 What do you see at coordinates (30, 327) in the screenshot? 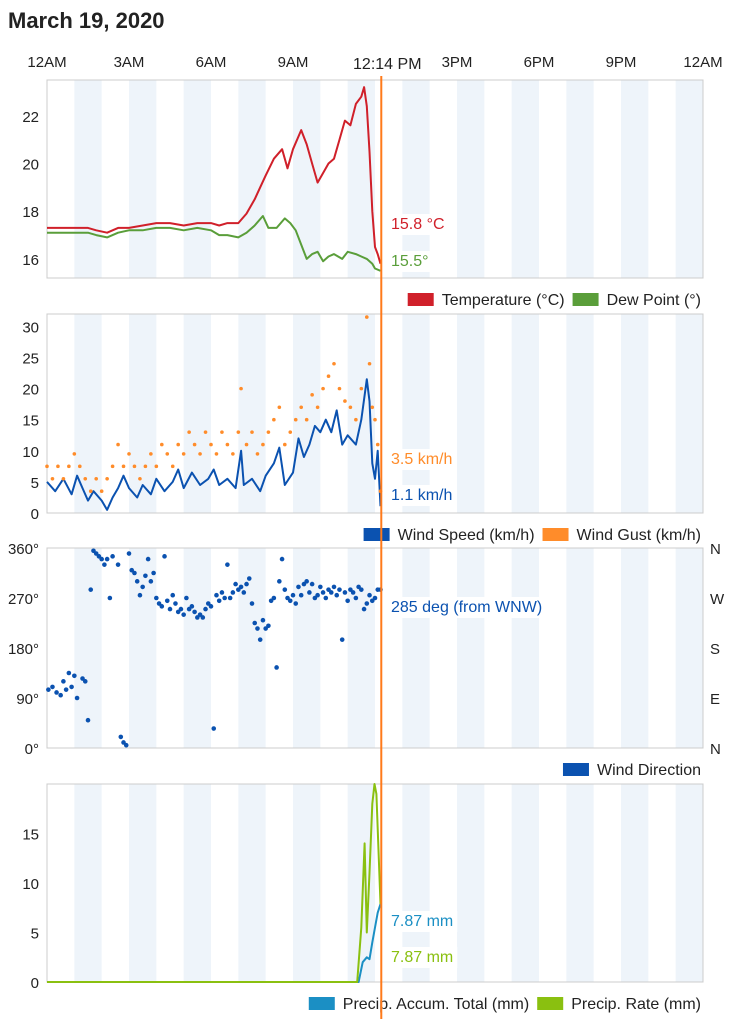
I see `y-tick-label: 30` at bounding box center [30, 327].